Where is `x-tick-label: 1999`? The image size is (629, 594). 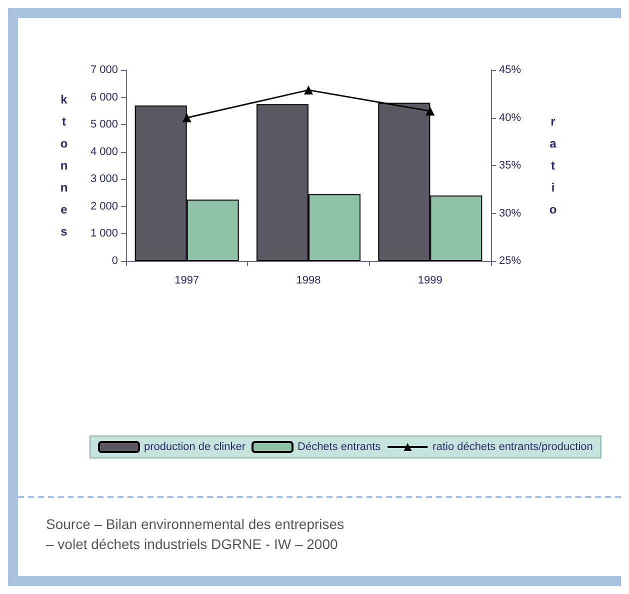
x-tick-label: 1999 is located at coordinates (430, 280).